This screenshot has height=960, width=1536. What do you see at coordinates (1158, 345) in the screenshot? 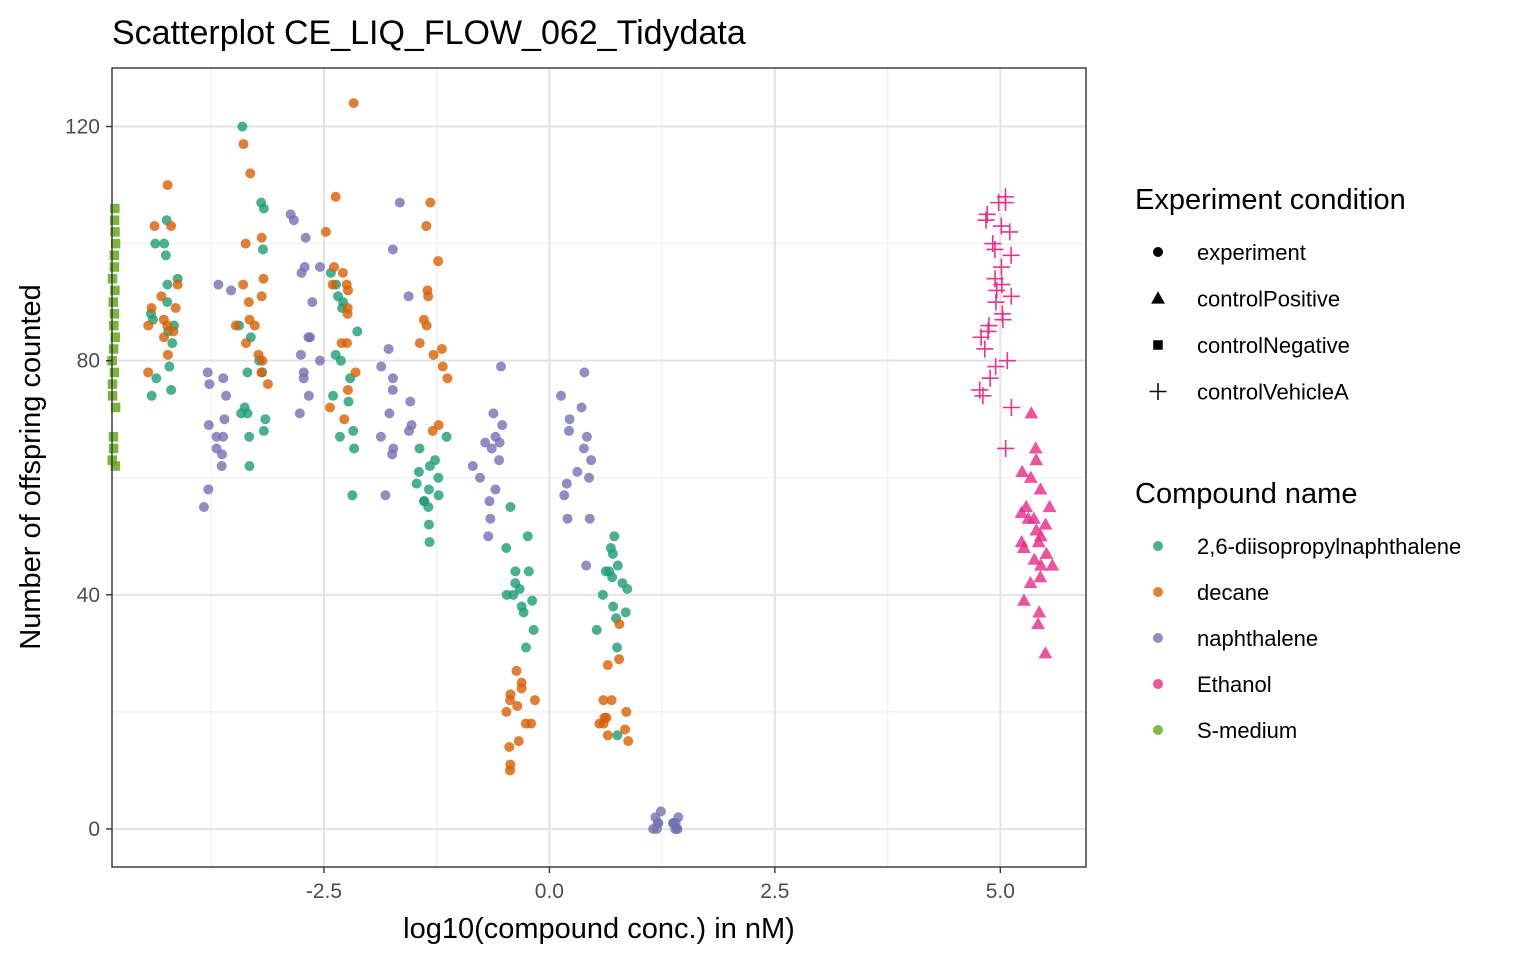
I see `legend-key-square` at bounding box center [1158, 345].